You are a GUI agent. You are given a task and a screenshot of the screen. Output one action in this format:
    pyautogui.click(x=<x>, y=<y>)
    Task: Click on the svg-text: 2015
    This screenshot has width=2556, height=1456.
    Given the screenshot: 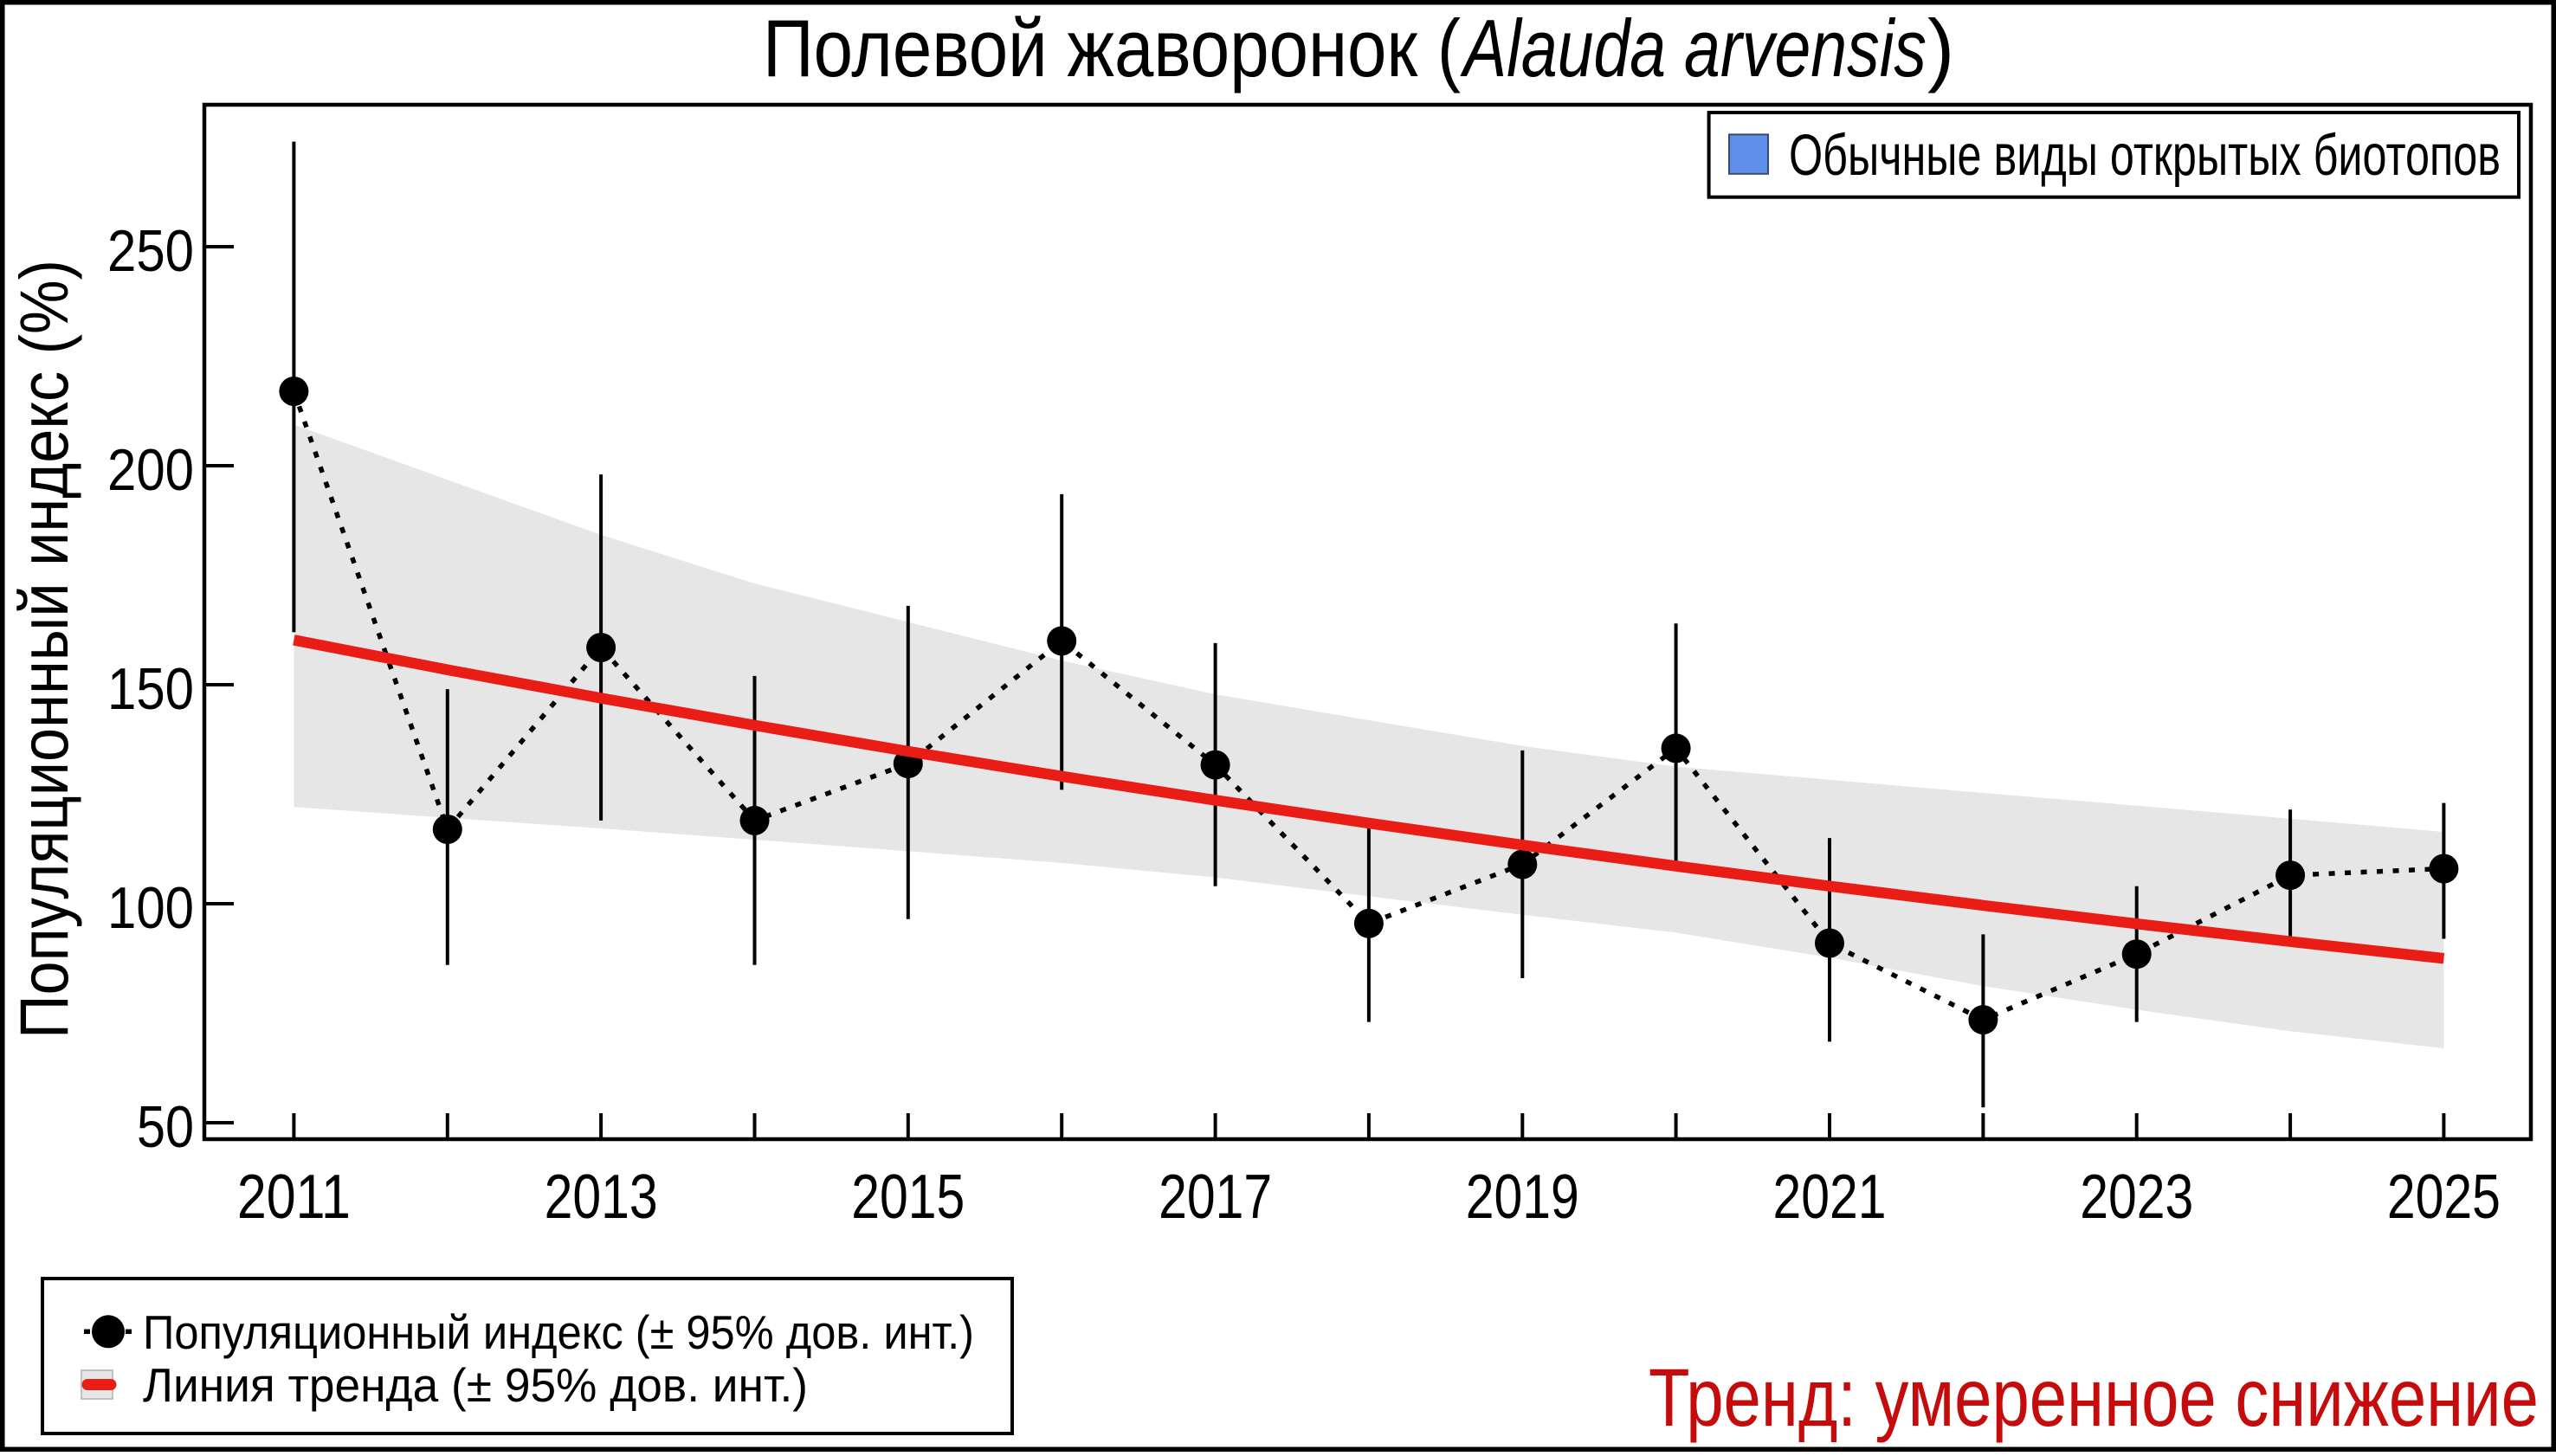 What is the action you would take?
    pyautogui.click(x=908, y=1197)
    